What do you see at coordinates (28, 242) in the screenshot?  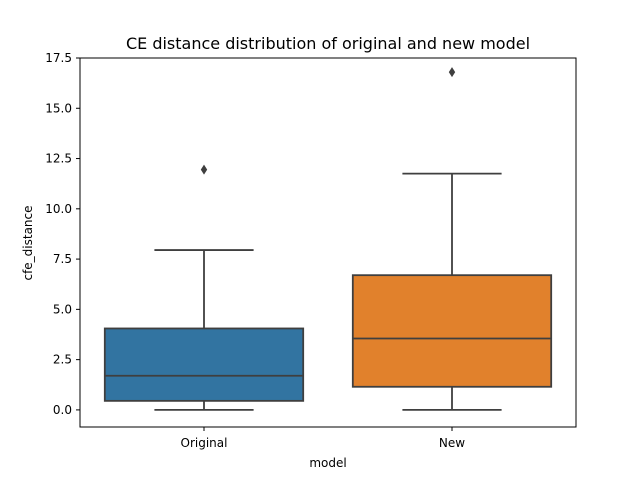 I see `y-axis-label: cfe_distance` at bounding box center [28, 242].